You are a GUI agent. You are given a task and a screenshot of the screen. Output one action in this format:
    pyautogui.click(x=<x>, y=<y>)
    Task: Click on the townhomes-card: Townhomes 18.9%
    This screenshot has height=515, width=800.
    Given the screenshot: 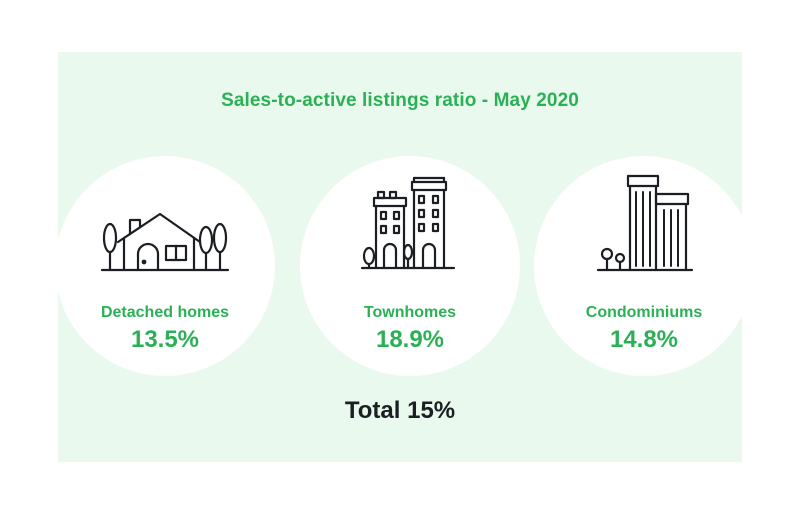 What is the action you would take?
    pyautogui.click(x=410, y=266)
    